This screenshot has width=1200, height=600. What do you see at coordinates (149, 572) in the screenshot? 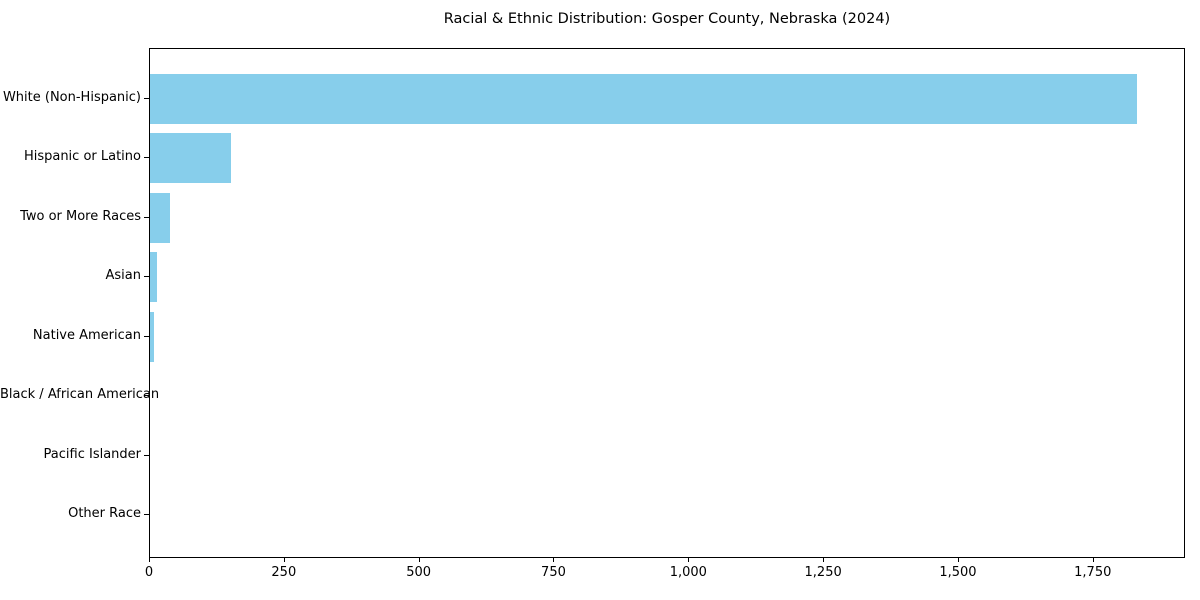
I see `x-tick-label-0: 0` at bounding box center [149, 572].